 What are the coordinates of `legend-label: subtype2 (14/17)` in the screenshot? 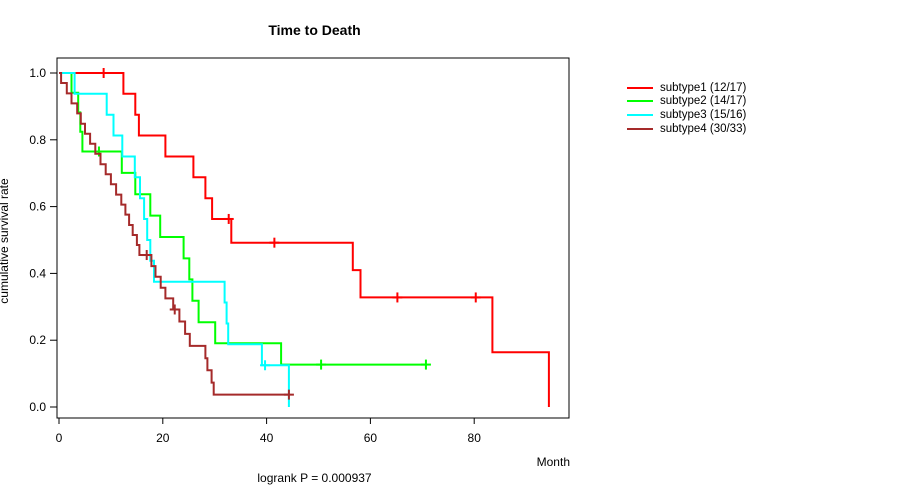 It's located at (703, 101).